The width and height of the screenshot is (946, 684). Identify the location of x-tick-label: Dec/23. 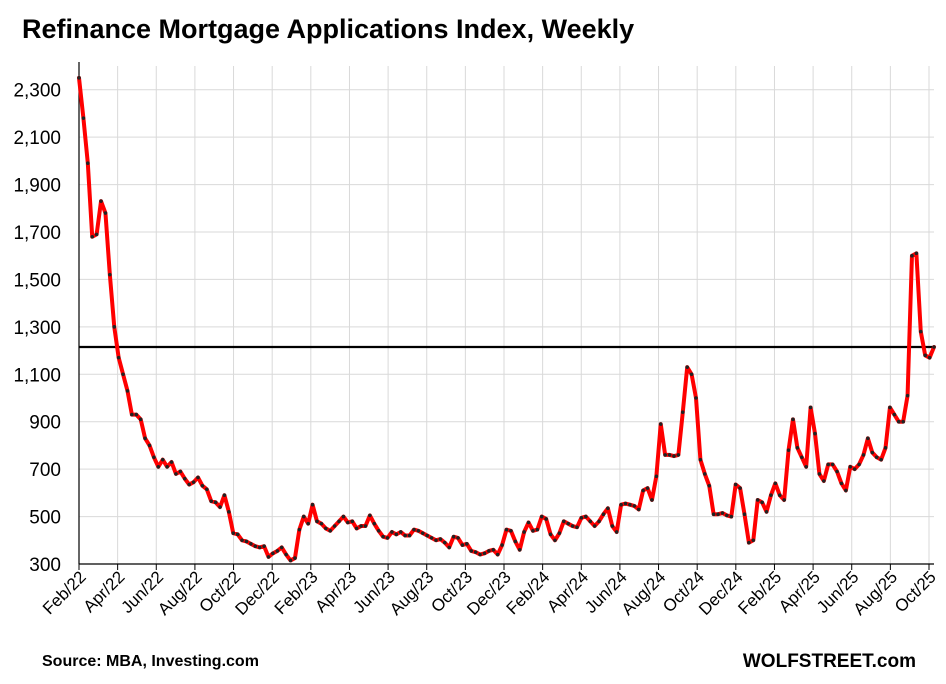
(489, 593).